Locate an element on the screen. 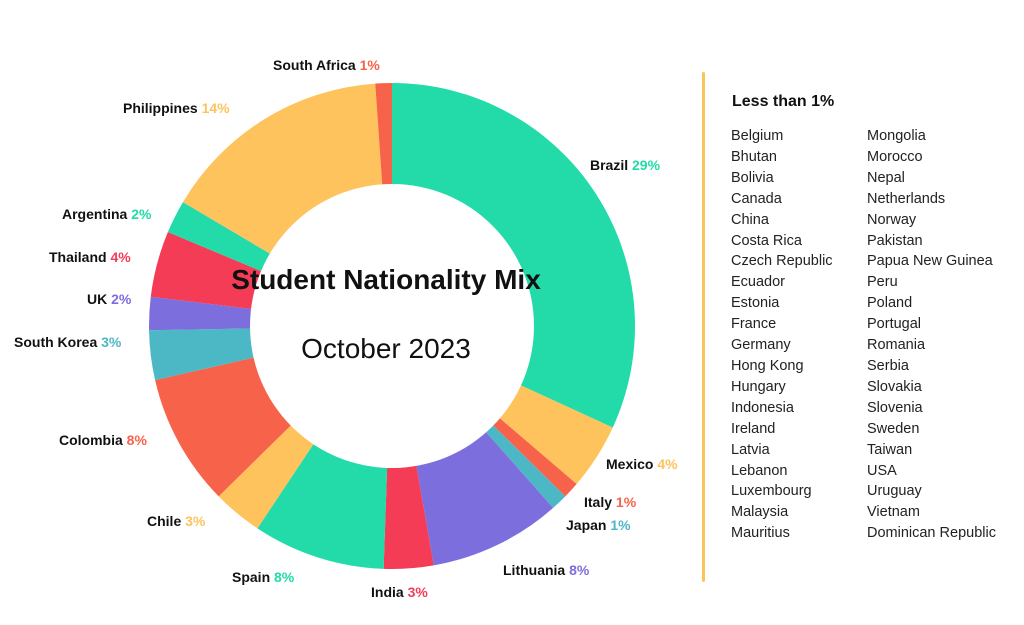 This screenshot has height=625, width=1024. slice-label-mexico: Mexico 4% is located at coordinates (642, 464).